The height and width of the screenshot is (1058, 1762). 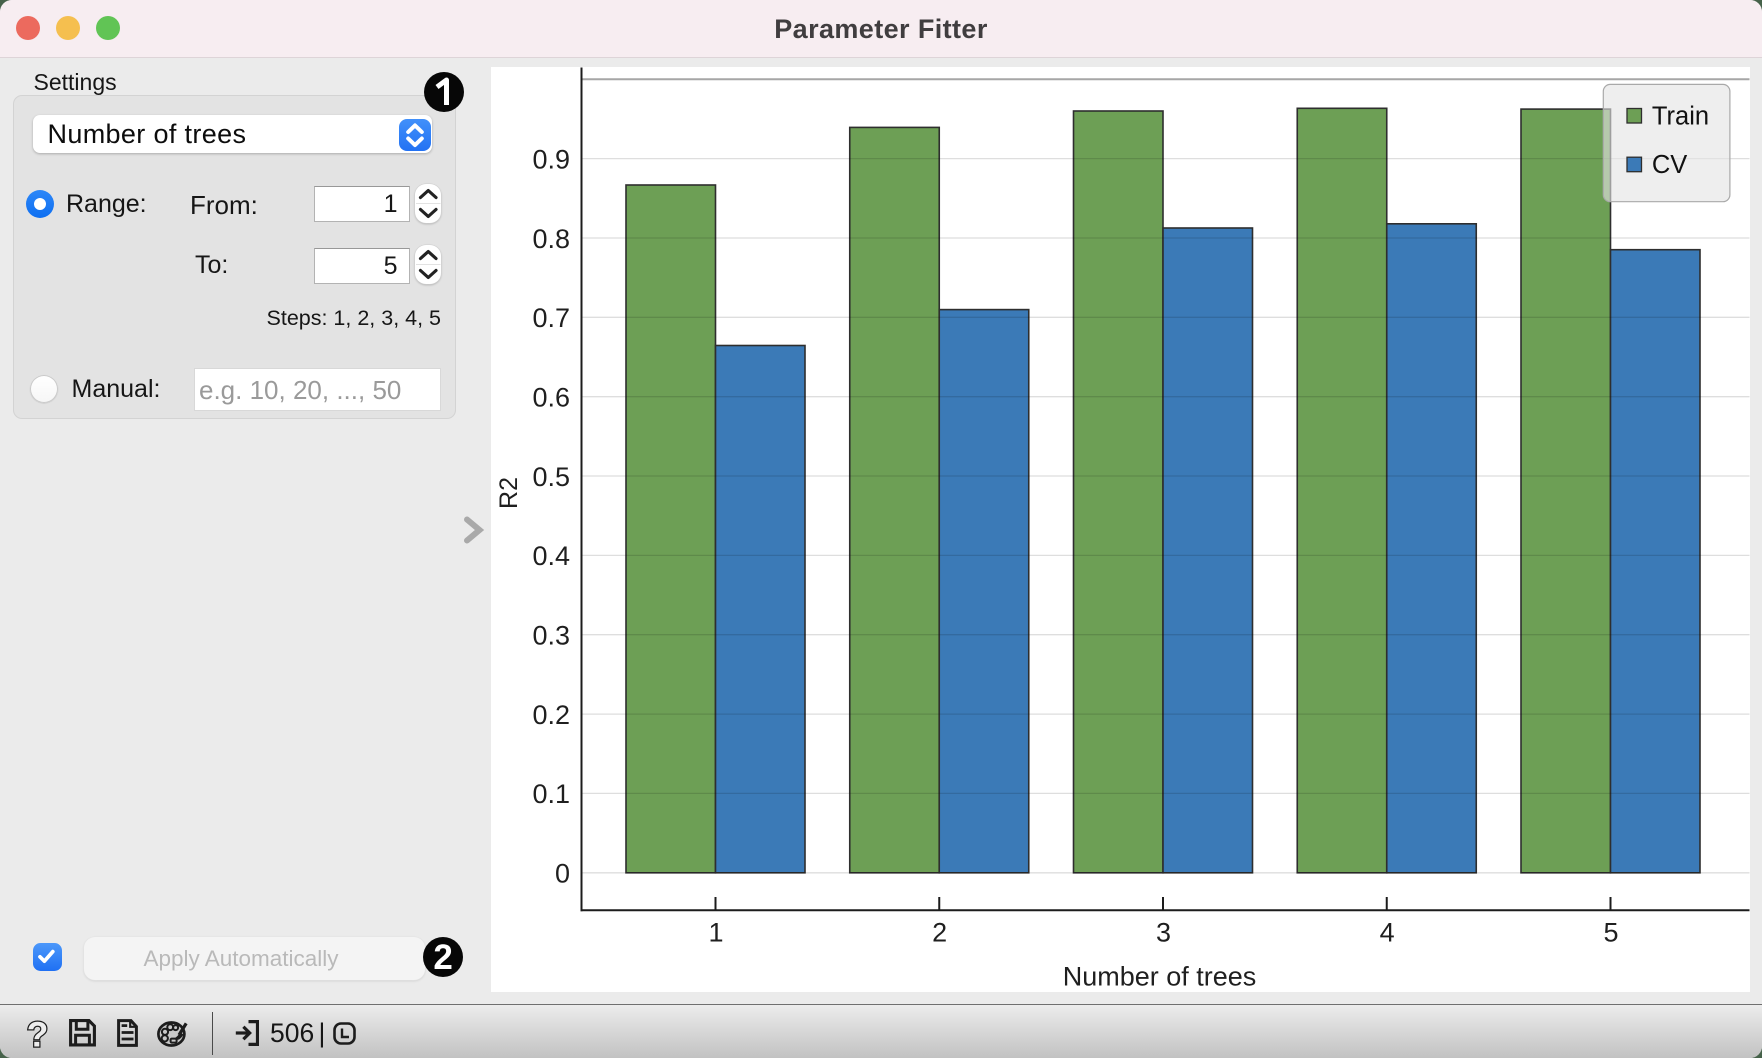 What do you see at coordinates (509, 493) in the screenshot?
I see `svg-text: R2` at bounding box center [509, 493].